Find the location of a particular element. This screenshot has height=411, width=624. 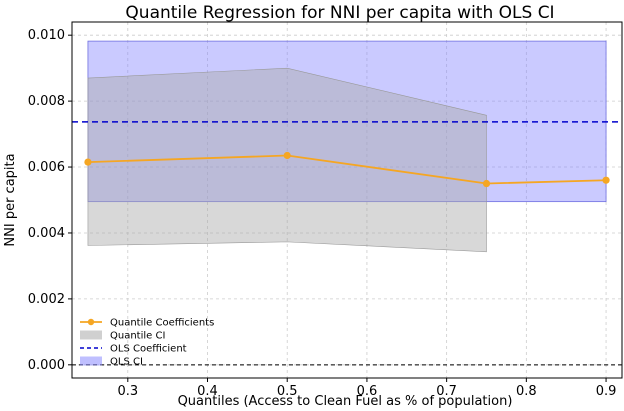

y-tick-label: 0.008 is located at coordinates (46, 101).